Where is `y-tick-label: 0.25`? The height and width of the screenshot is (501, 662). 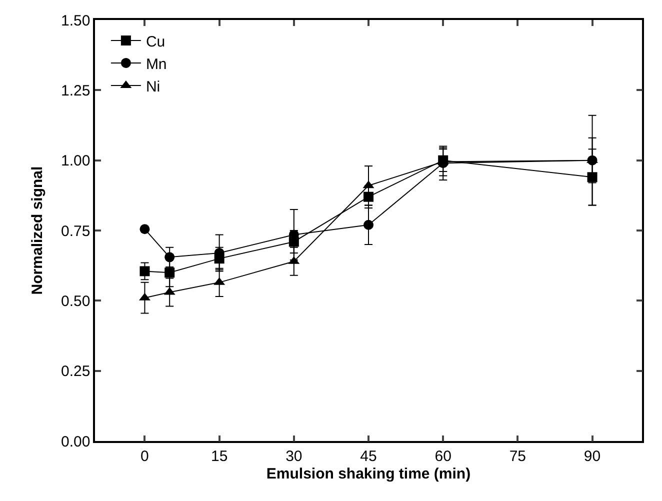 y-tick-label: 0.25 is located at coordinates (75, 371).